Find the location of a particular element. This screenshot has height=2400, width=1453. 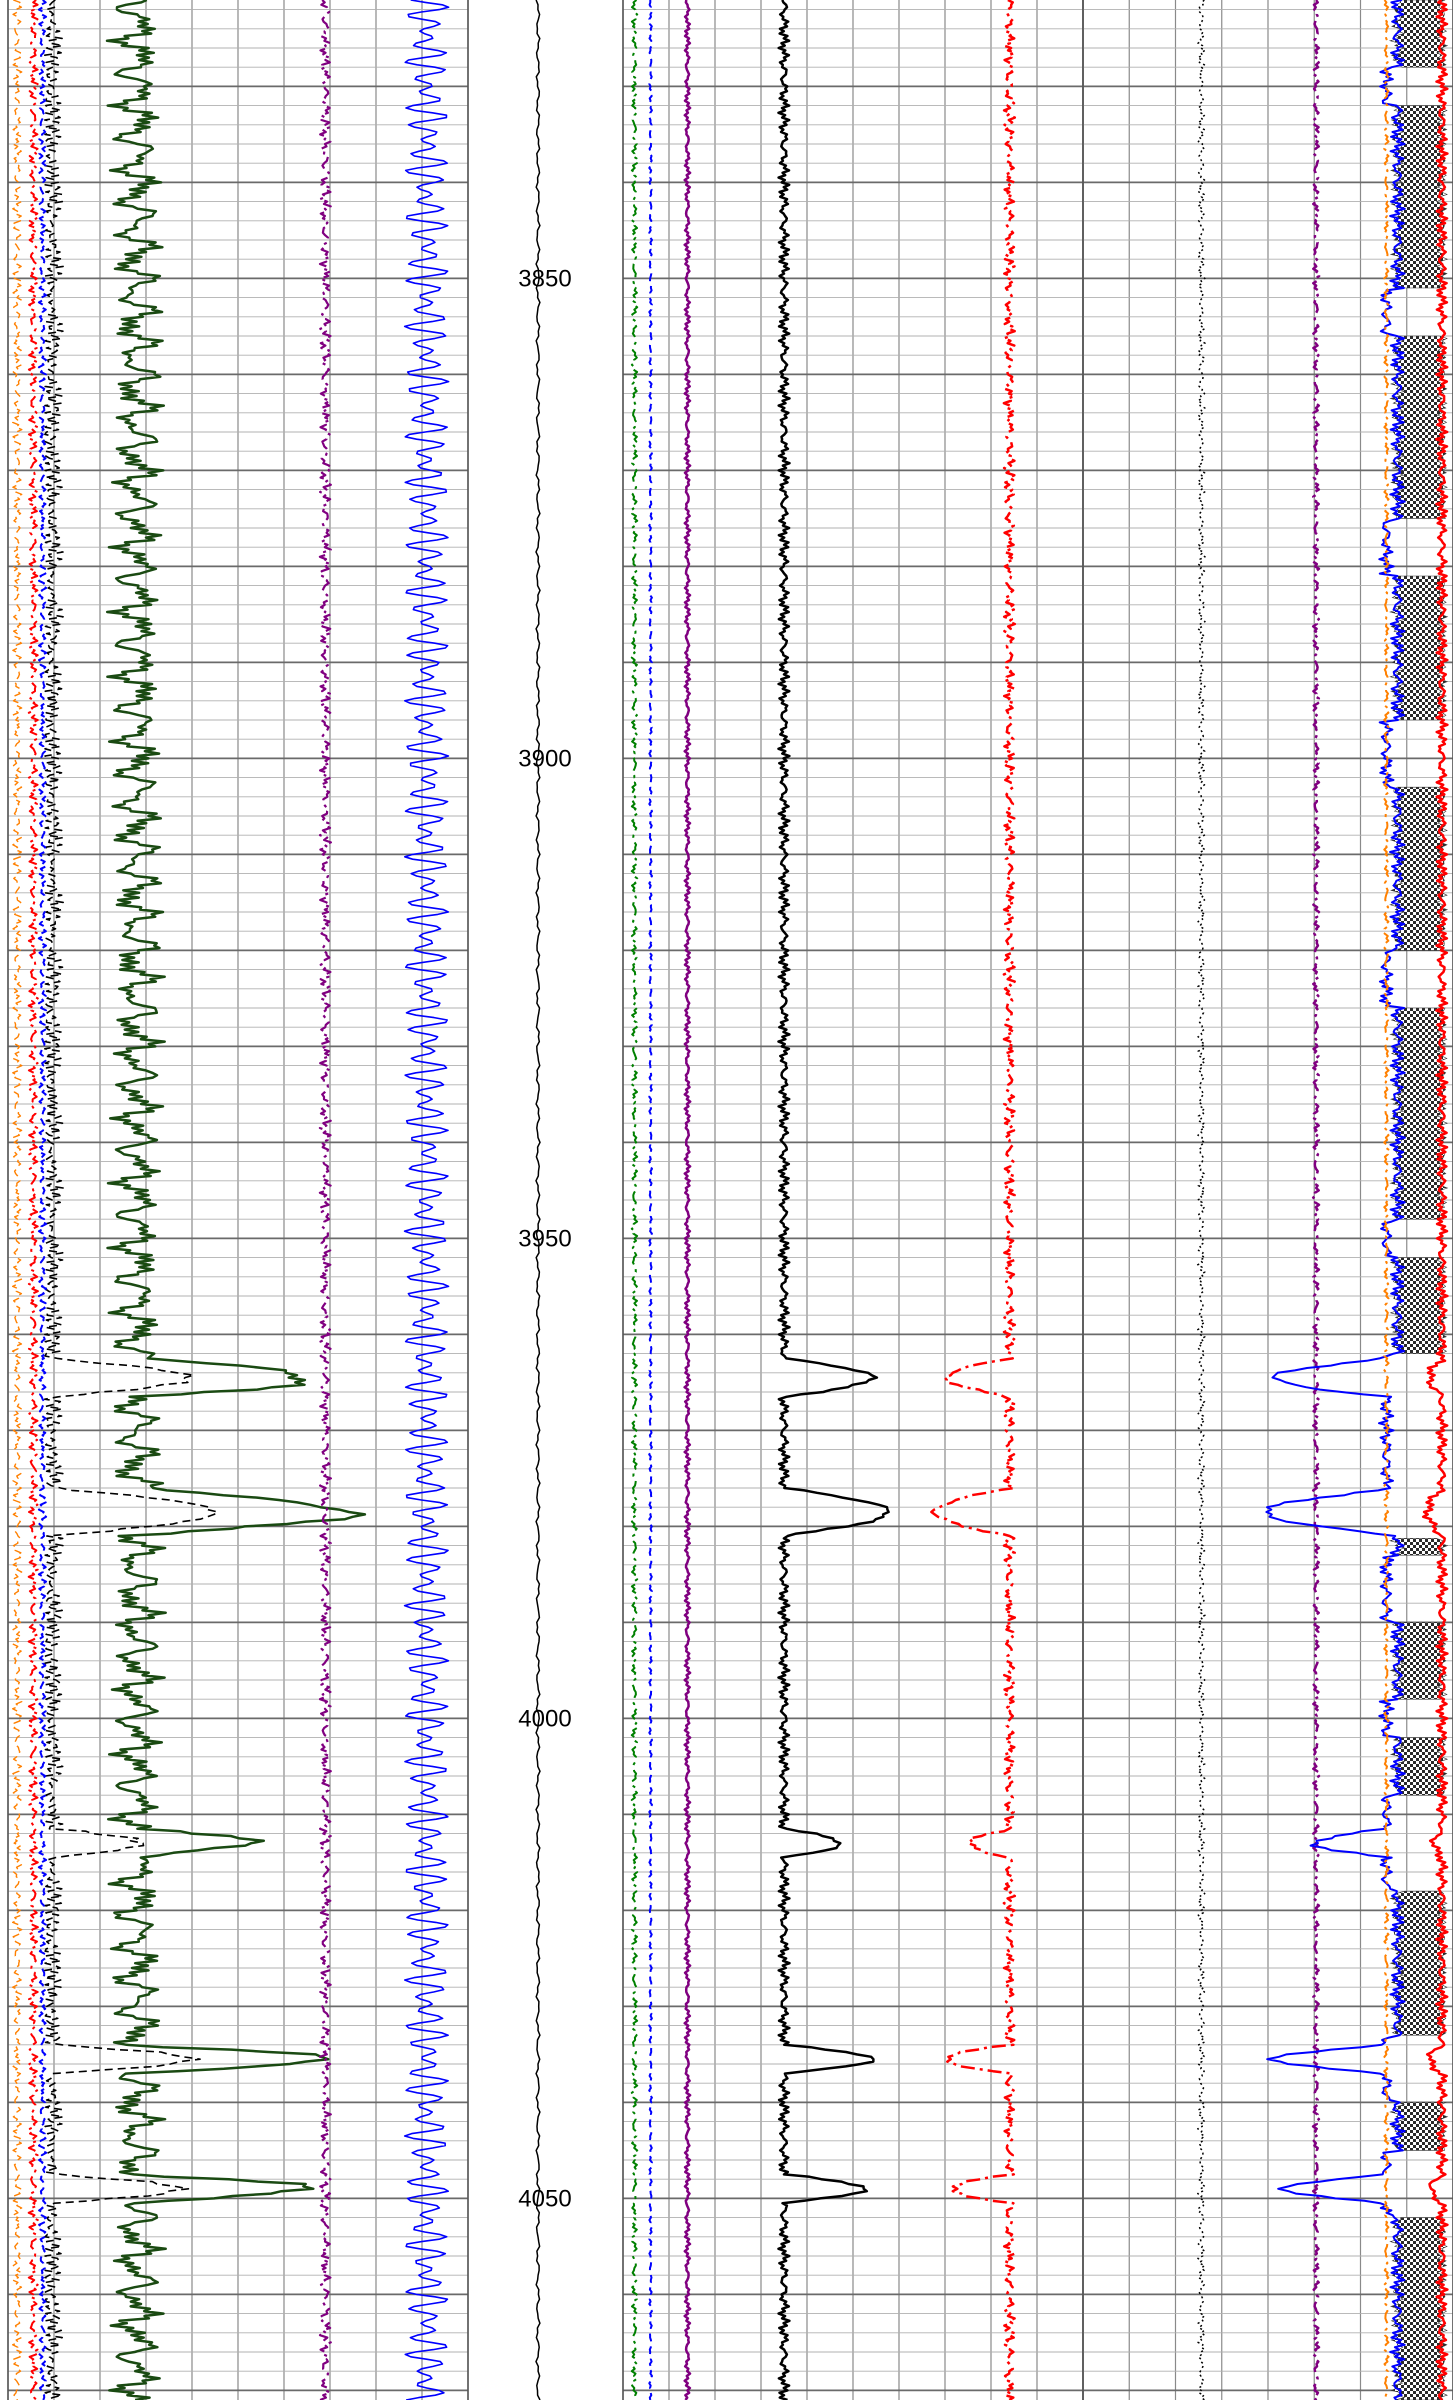

depth-label: 4000 is located at coordinates (544, 1718).